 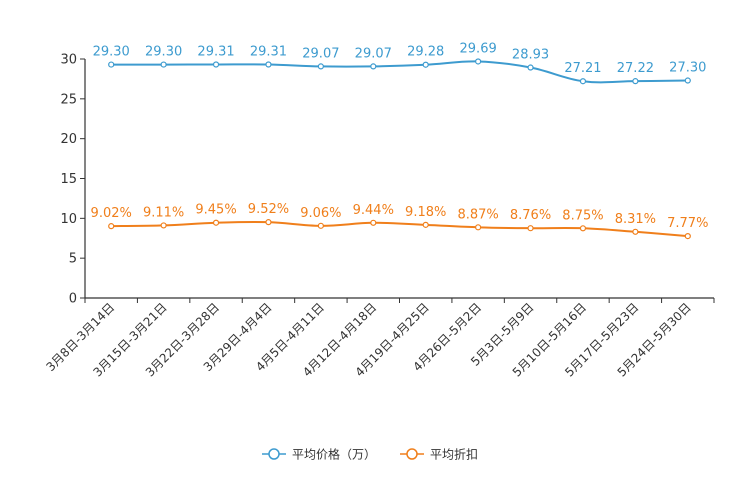 What do you see at coordinates (68, 99) in the screenshot?
I see `y-tick-label: 25` at bounding box center [68, 99].